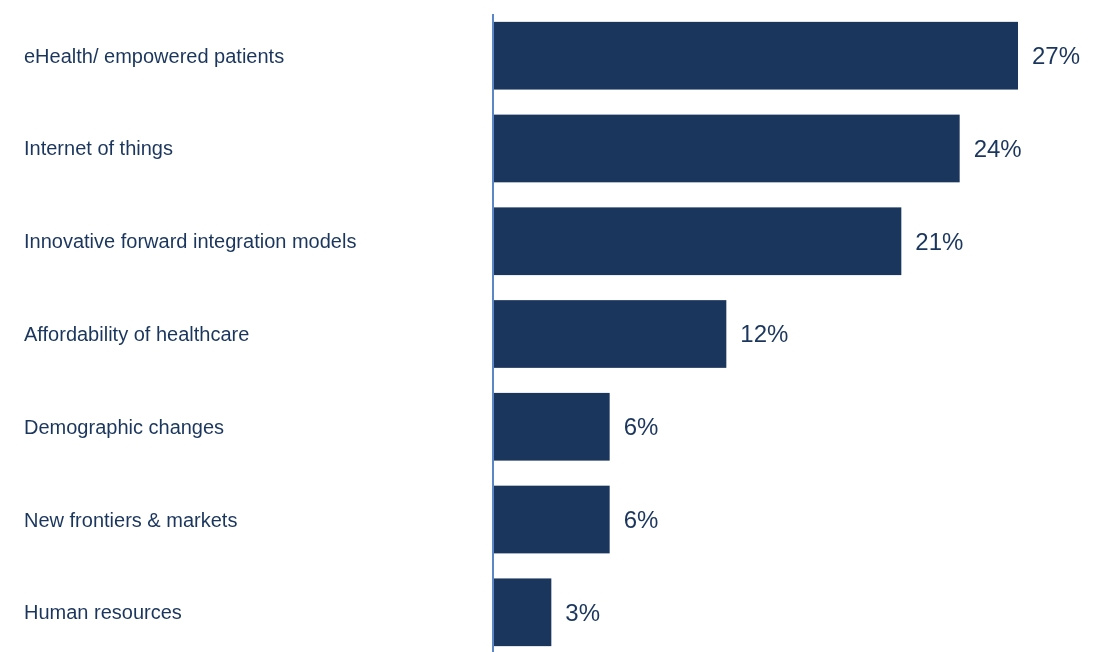 This screenshot has height=652, width=1094. I want to click on data-label: 27%, so click(1056, 56).